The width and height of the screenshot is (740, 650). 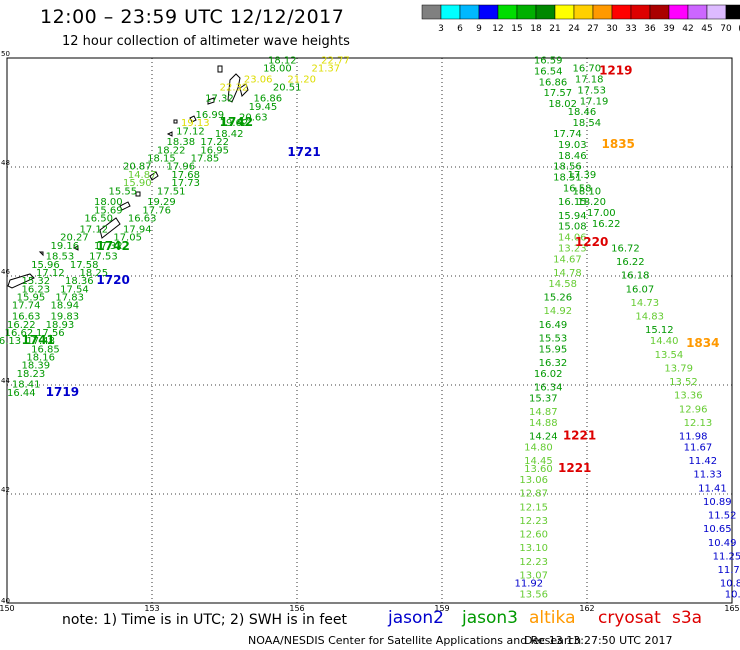 I want to click on wave-height-label: 18.22, so click(x=171, y=150).